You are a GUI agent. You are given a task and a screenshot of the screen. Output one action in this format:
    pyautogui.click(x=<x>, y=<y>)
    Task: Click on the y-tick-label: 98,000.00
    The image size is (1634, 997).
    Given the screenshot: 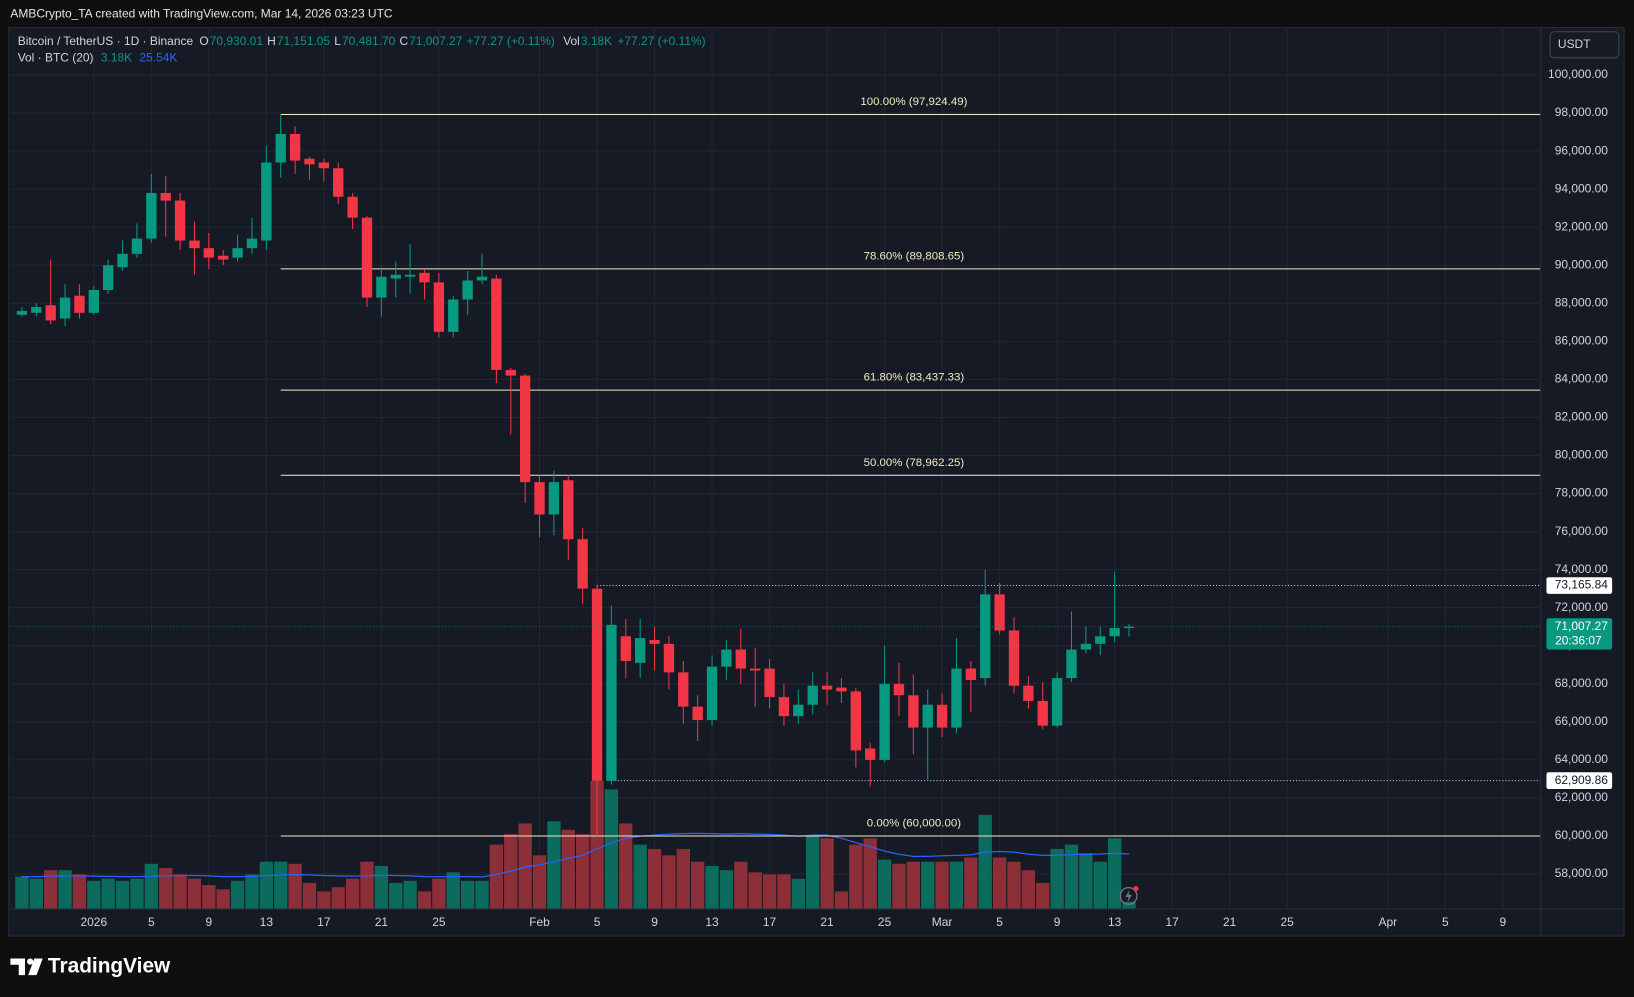 What is the action you would take?
    pyautogui.click(x=1582, y=112)
    